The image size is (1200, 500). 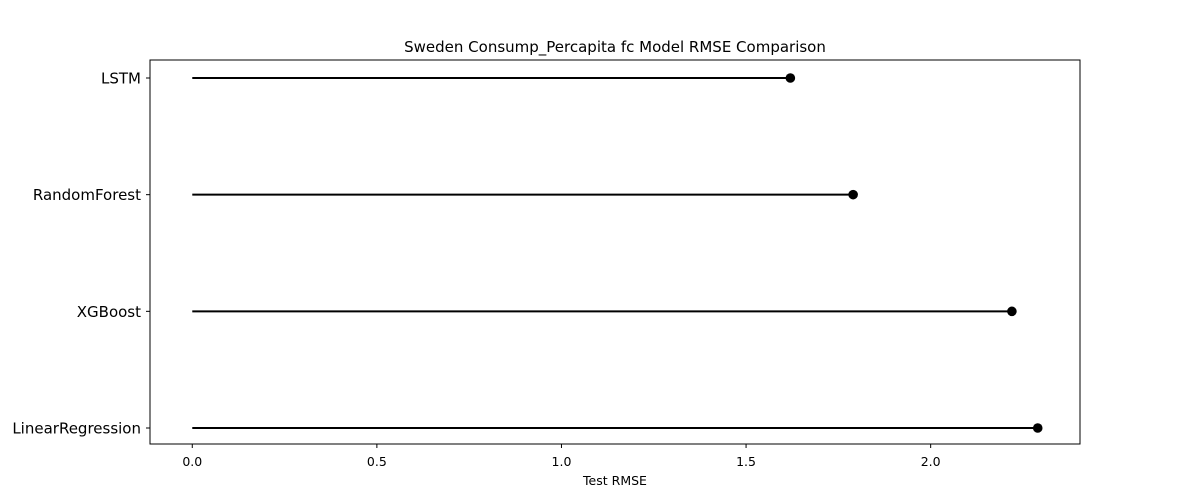 What do you see at coordinates (87, 195) in the screenshot?
I see `y-tick-label: RandomForest` at bounding box center [87, 195].